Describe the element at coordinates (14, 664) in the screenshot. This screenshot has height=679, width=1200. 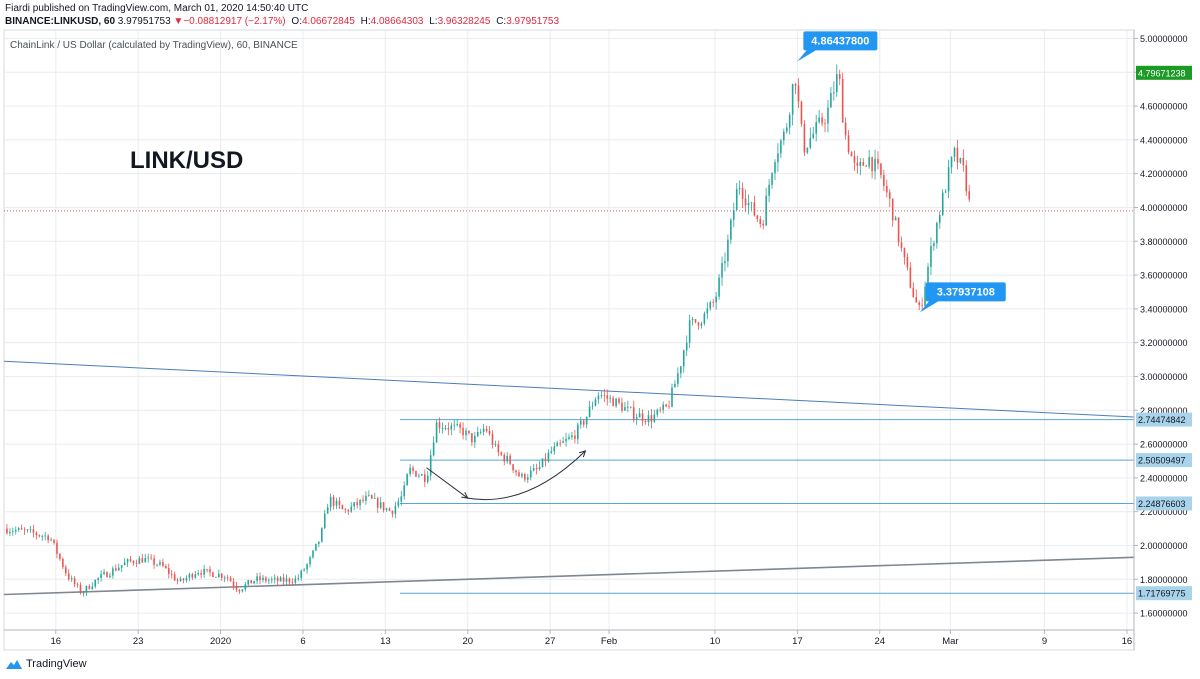
I see `tradingview-logo-icon` at that location.